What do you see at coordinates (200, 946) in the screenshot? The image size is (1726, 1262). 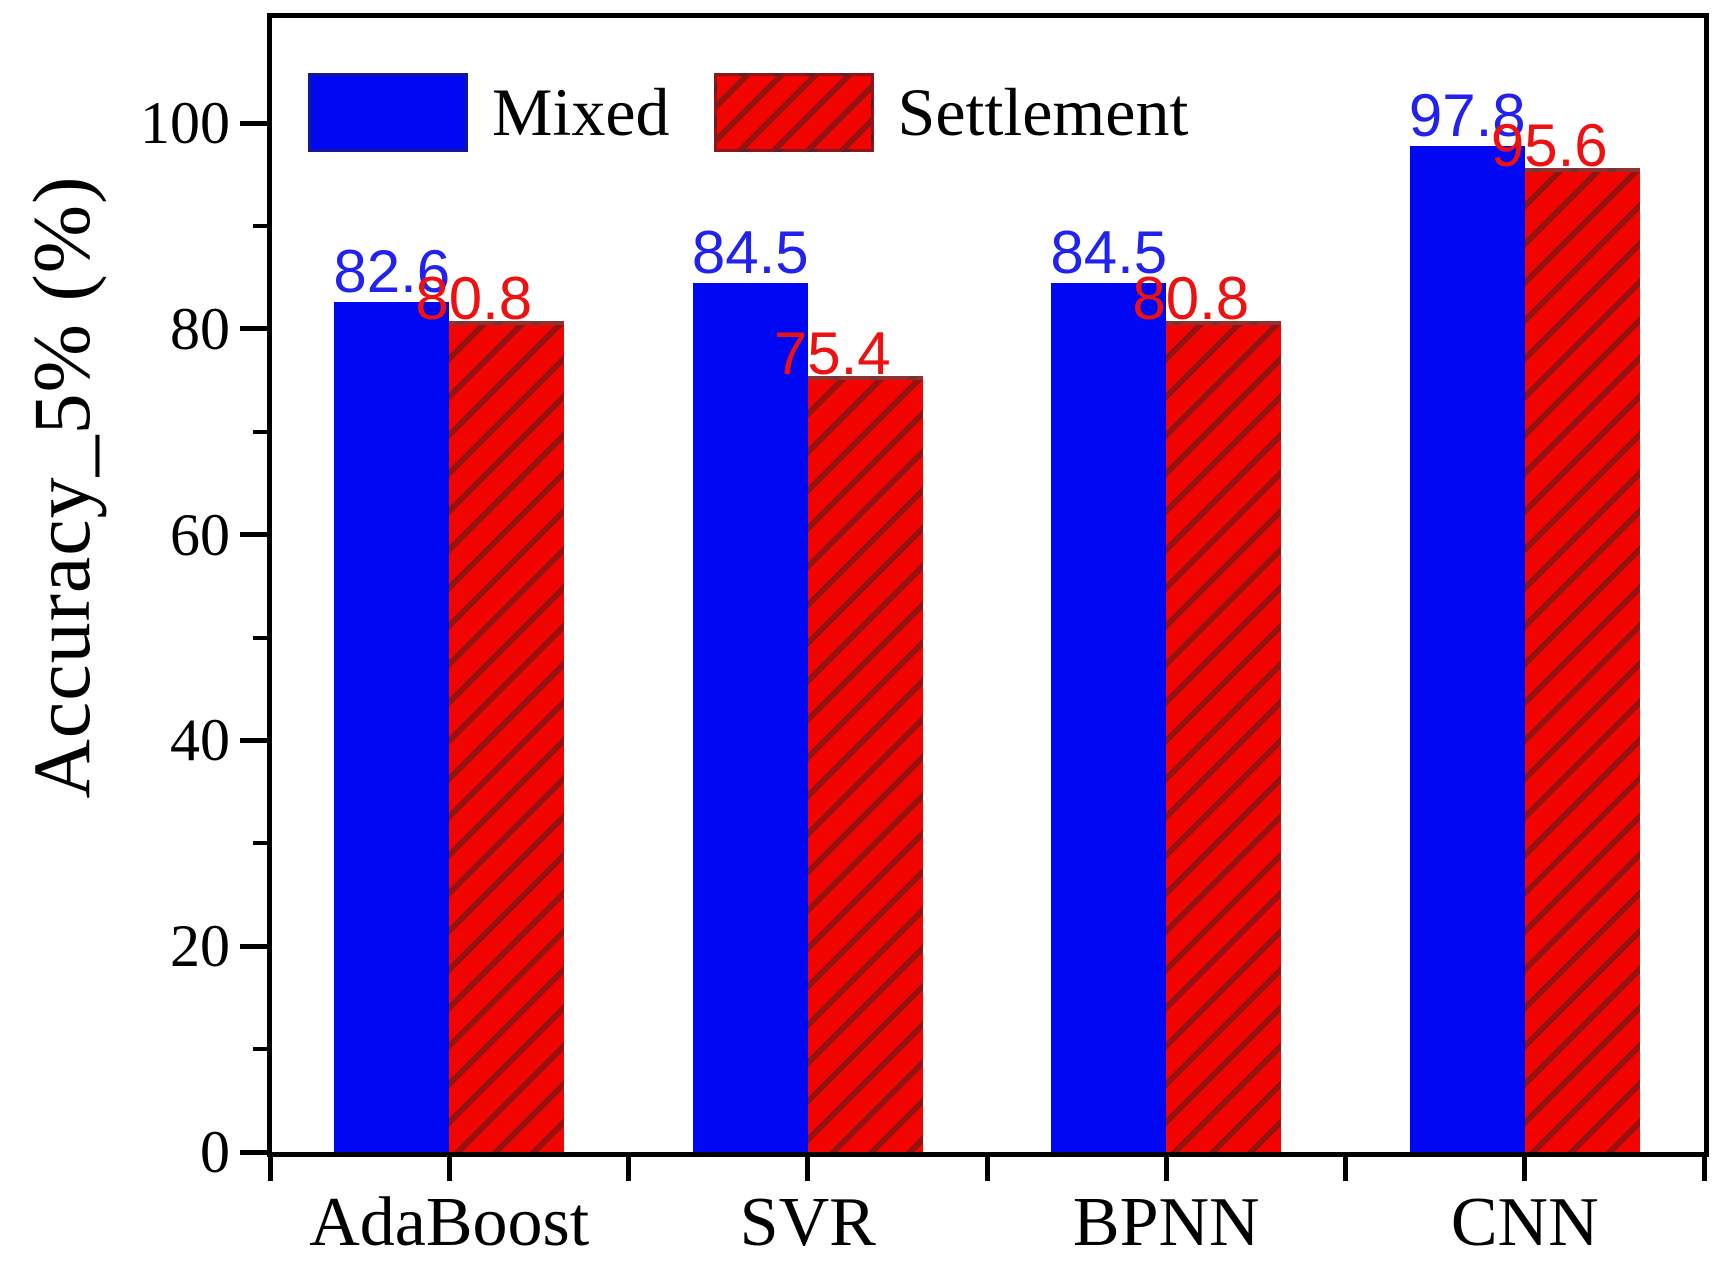 I see `y-tick-label: 20` at bounding box center [200, 946].